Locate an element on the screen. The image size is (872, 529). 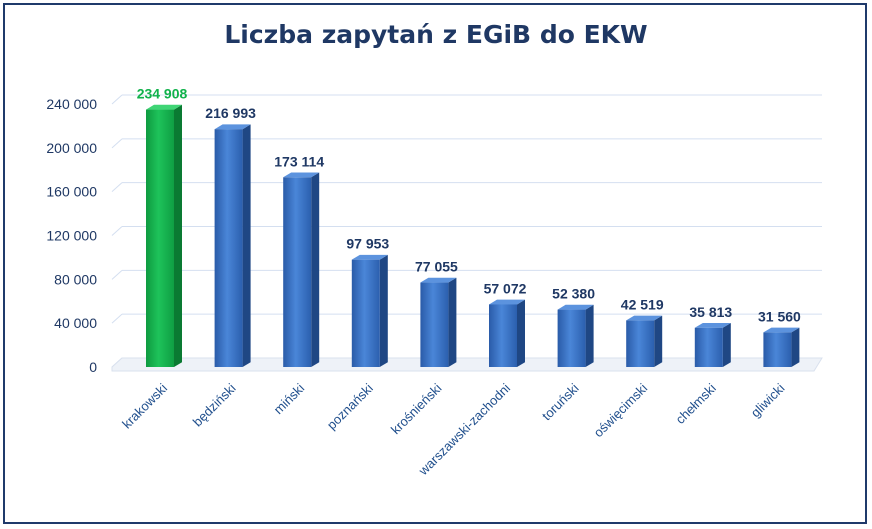
bar-krakowski is located at coordinates (164, 236).